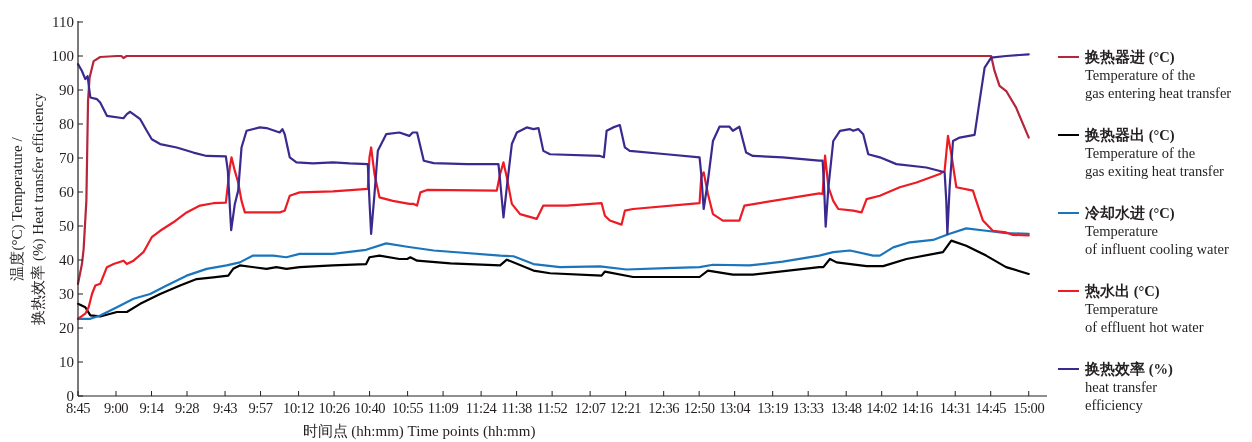 The width and height of the screenshot is (1252, 442). Describe the element at coordinates (955, 408) in the screenshot. I see `x-tick-label: 14:31` at that location.